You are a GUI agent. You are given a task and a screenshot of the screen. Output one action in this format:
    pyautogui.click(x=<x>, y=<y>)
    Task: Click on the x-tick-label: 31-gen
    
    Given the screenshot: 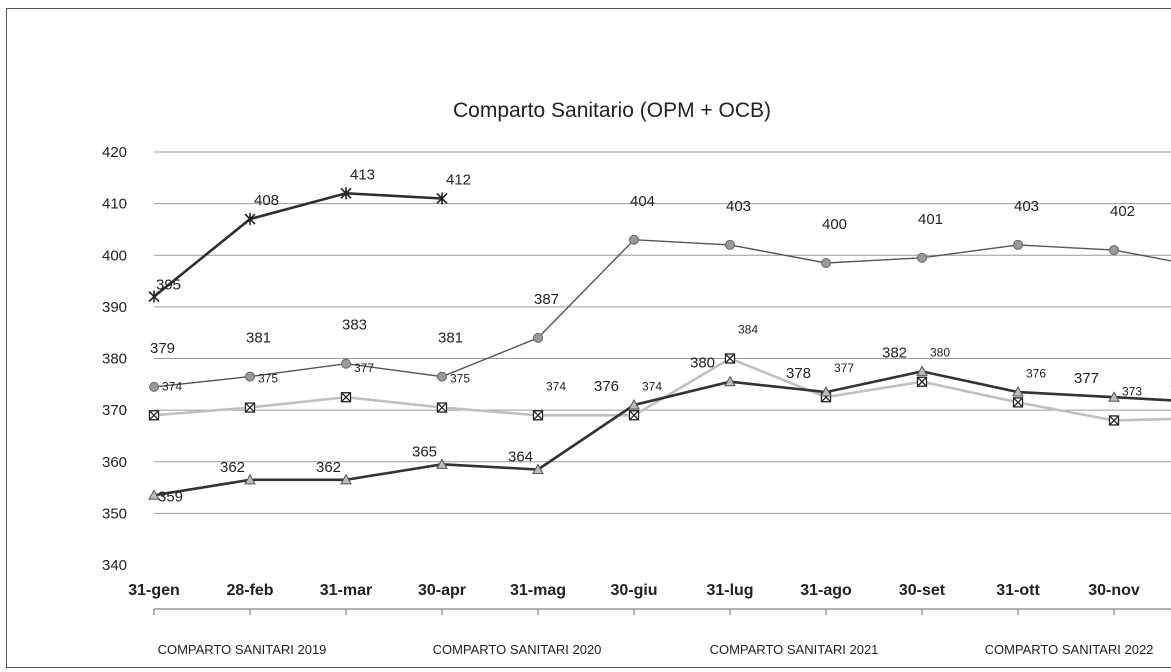 What is the action you would take?
    pyautogui.click(x=154, y=590)
    